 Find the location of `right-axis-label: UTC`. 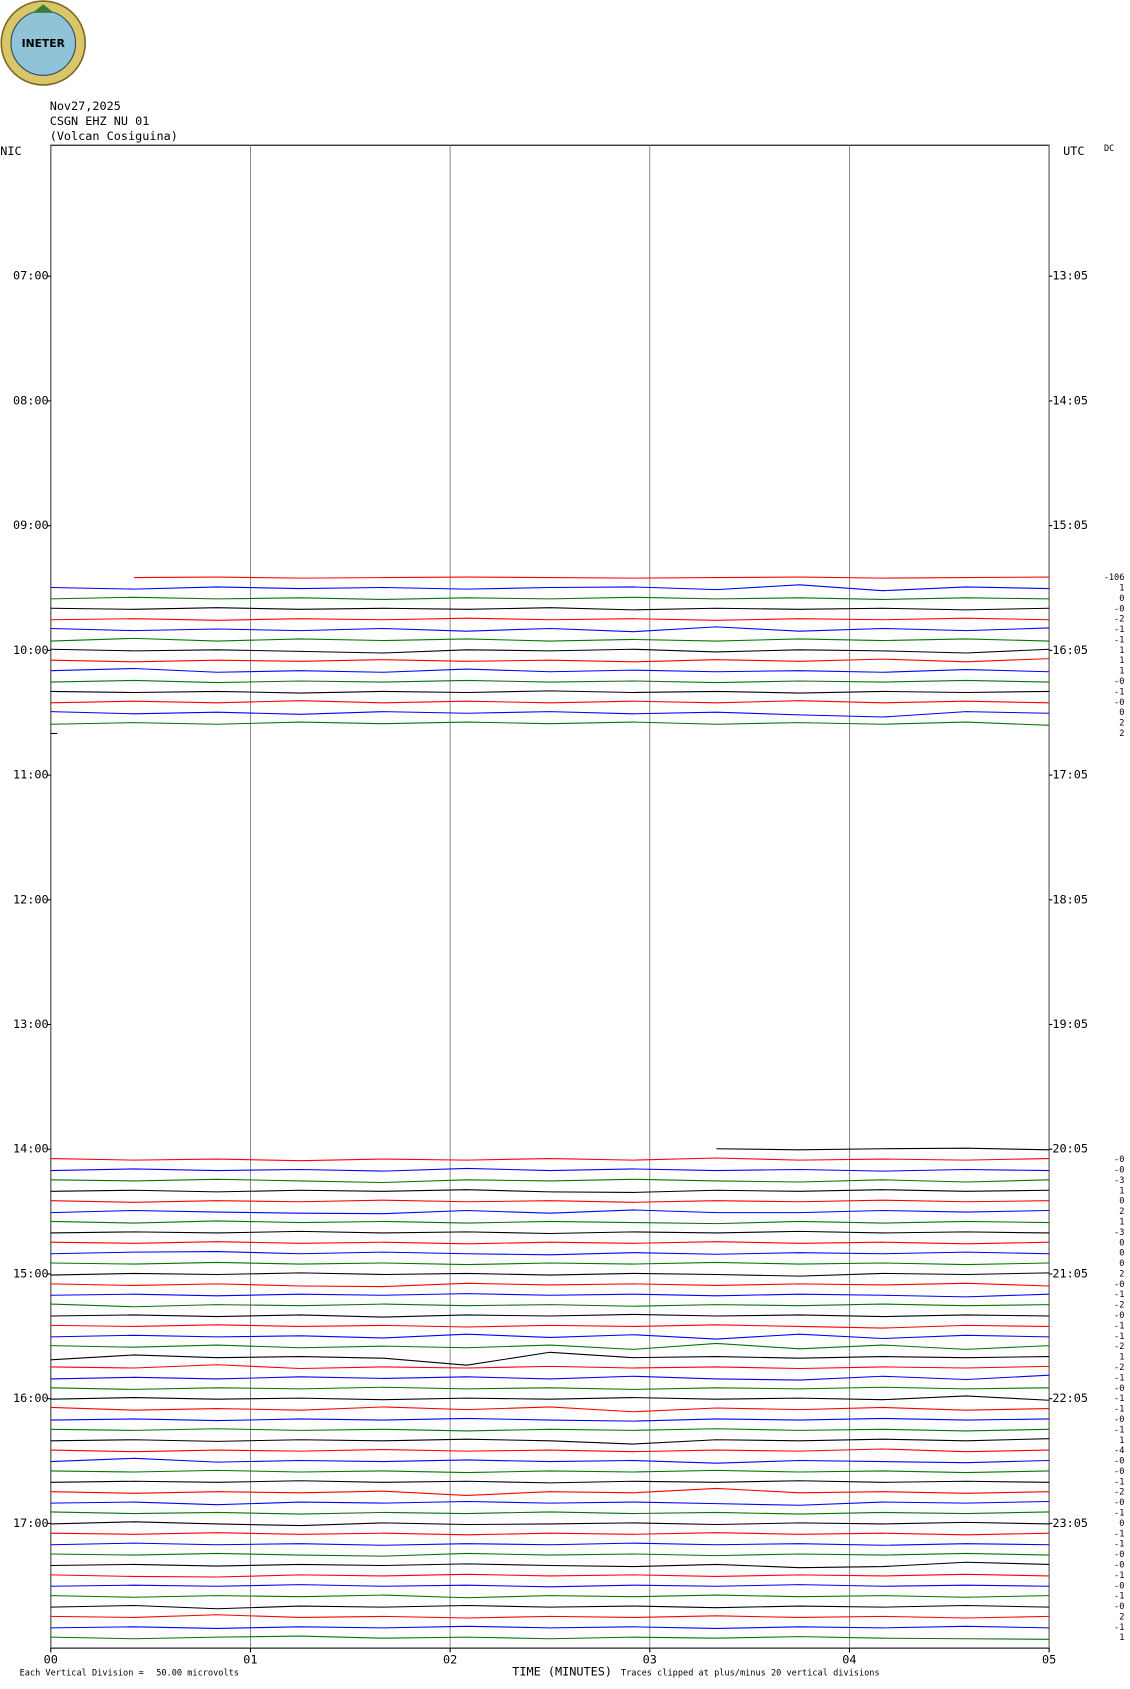

right-axis-label: UTC is located at coordinates (1073, 151).